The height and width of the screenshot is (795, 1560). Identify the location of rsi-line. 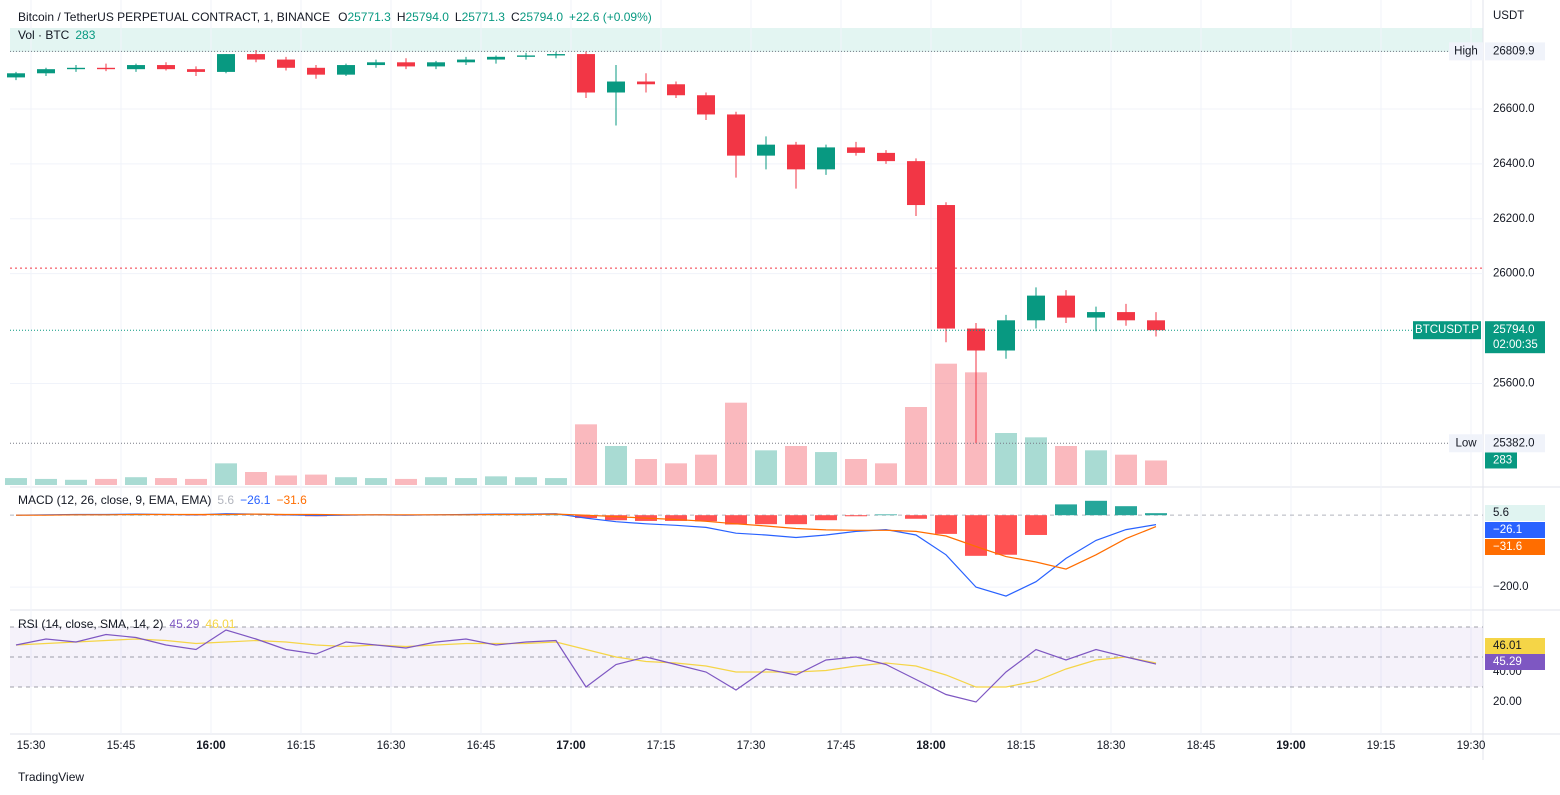
(586, 666).